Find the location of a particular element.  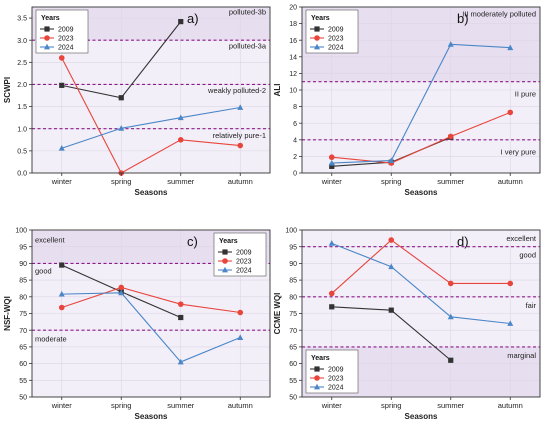

y-tick-label: 0.5 is located at coordinates (22, 151).